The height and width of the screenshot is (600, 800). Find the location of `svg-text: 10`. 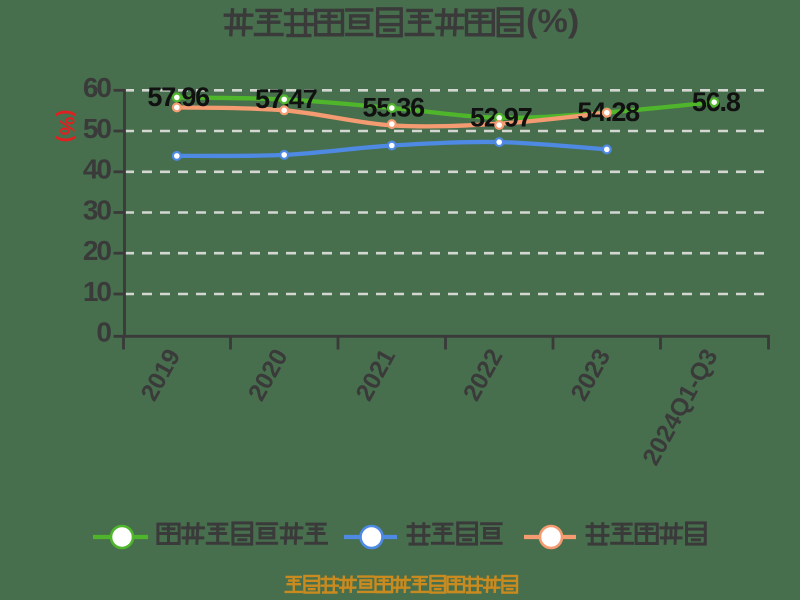

svg-text: 10 is located at coordinates (97, 291).